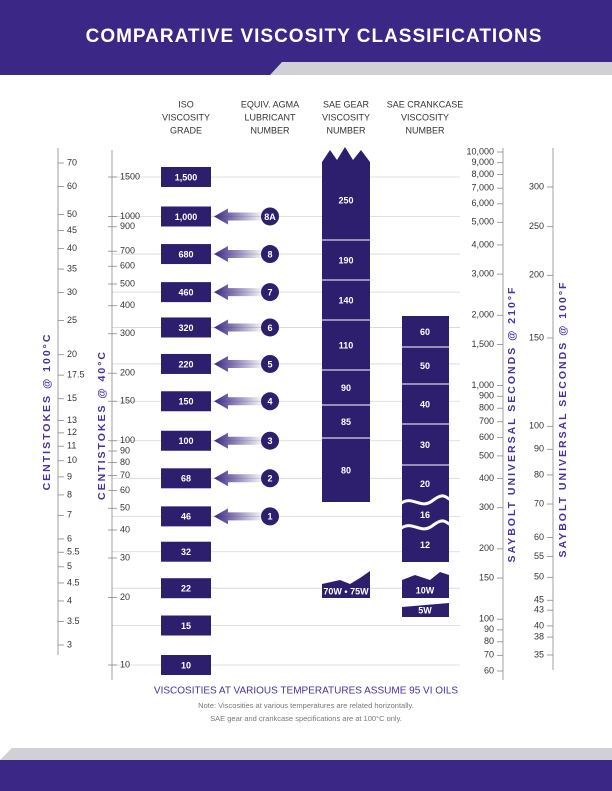 The image size is (612, 791). Describe the element at coordinates (346, 130) in the screenshot. I see `column-header: NUMBER` at that location.